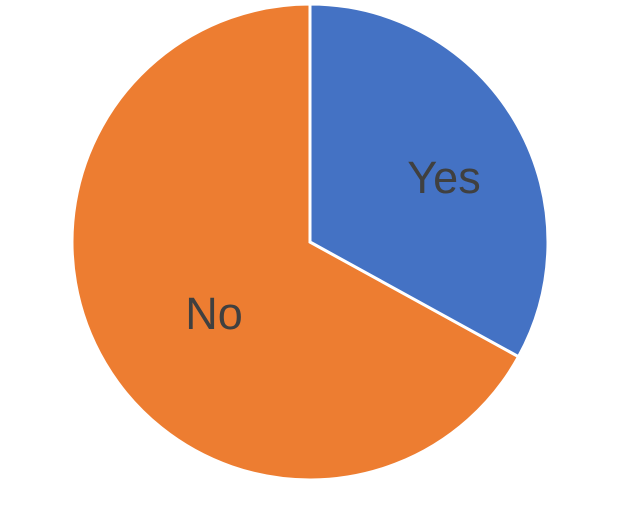 Image resolution: width=620 pixels, height=512 pixels. I want to click on pie-slice-label-no: No, so click(214, 313).